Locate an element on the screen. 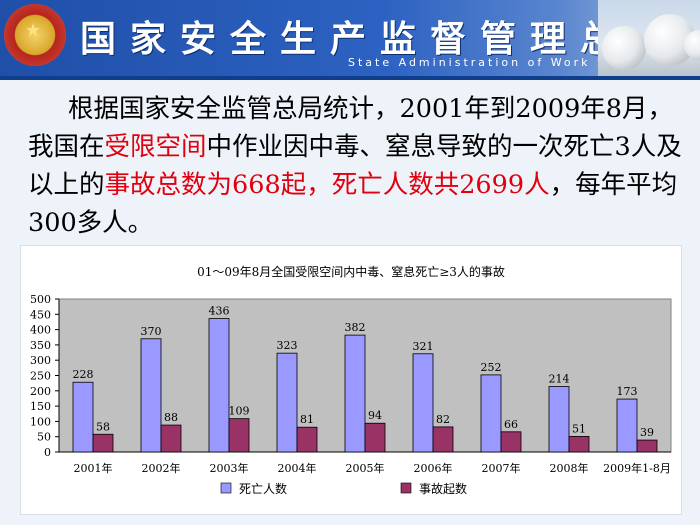 The width and height of the screenshot is (700, 525). x-tick-label: 2002年 is located at coordinates (161, 468).